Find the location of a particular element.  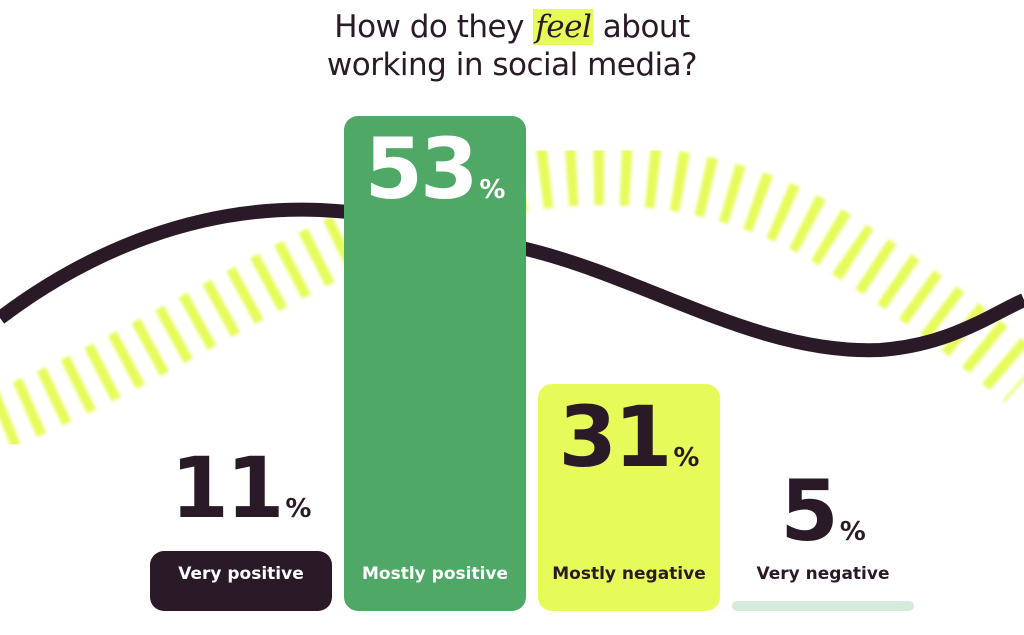

bar-mostly-negative is located at coordinates (629, 497).